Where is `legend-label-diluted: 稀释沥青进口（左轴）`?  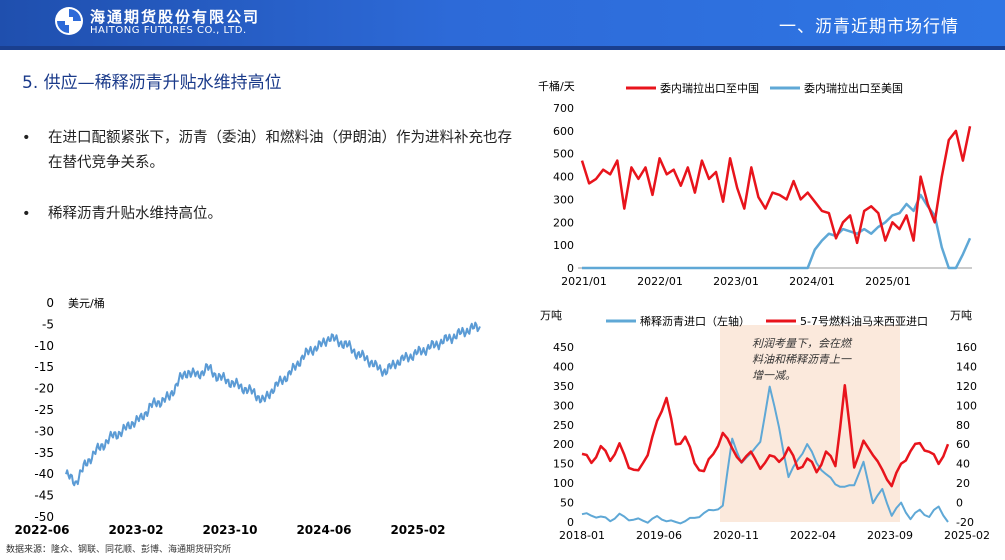
legend-label-diluted: 稀释沥青进口（左轴） is located at coordinates (695, 321).